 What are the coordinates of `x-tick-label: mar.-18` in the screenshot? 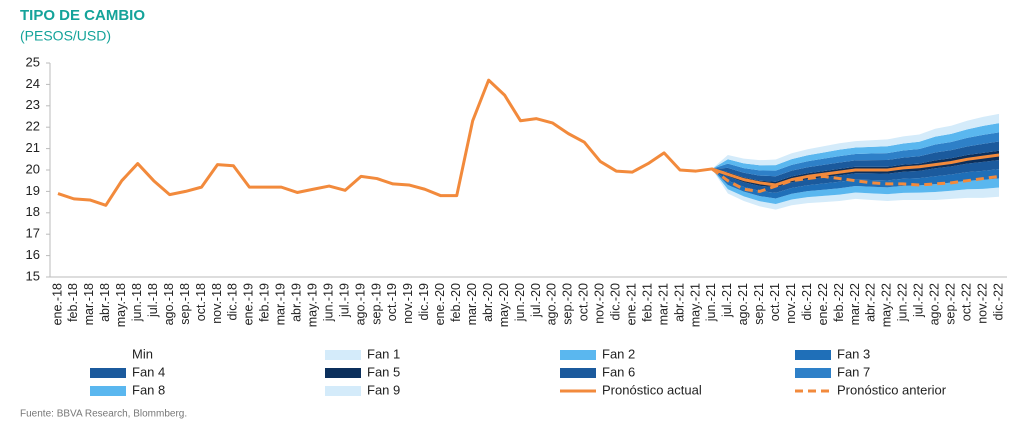 It's located at (89, 304).